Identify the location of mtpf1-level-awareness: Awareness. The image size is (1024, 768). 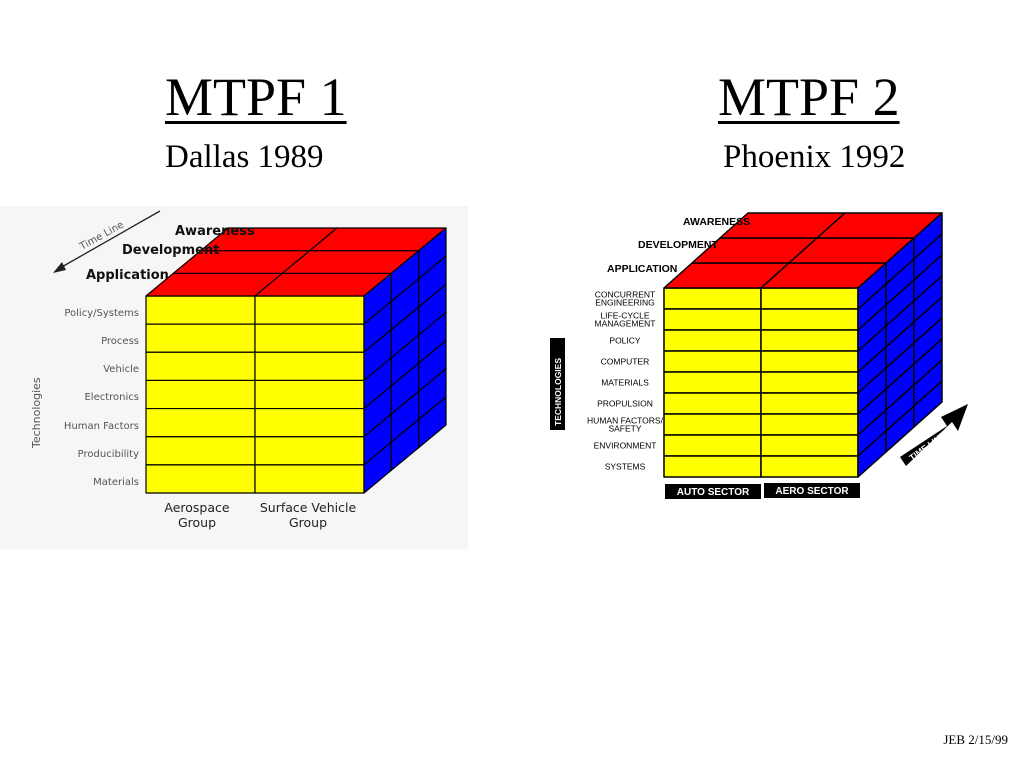
(215, 231).